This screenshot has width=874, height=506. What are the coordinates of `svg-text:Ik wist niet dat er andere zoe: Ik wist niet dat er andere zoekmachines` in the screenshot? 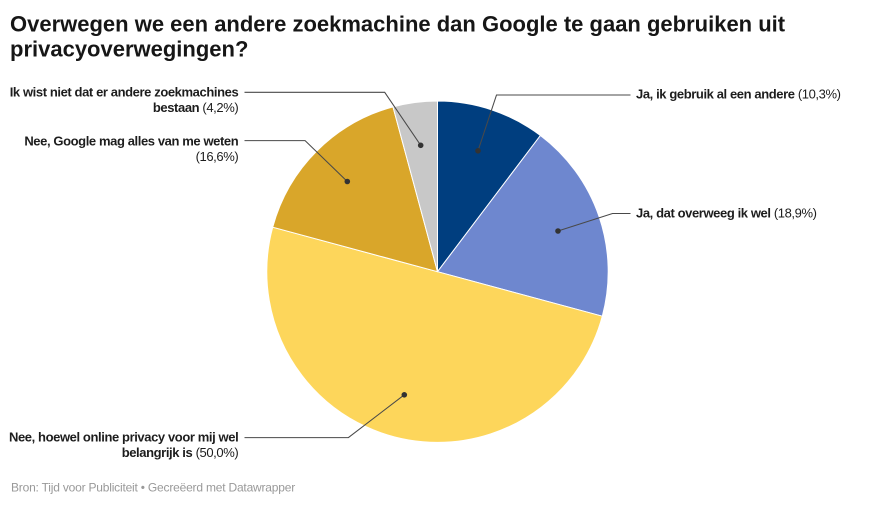 It's located at (124, 92).